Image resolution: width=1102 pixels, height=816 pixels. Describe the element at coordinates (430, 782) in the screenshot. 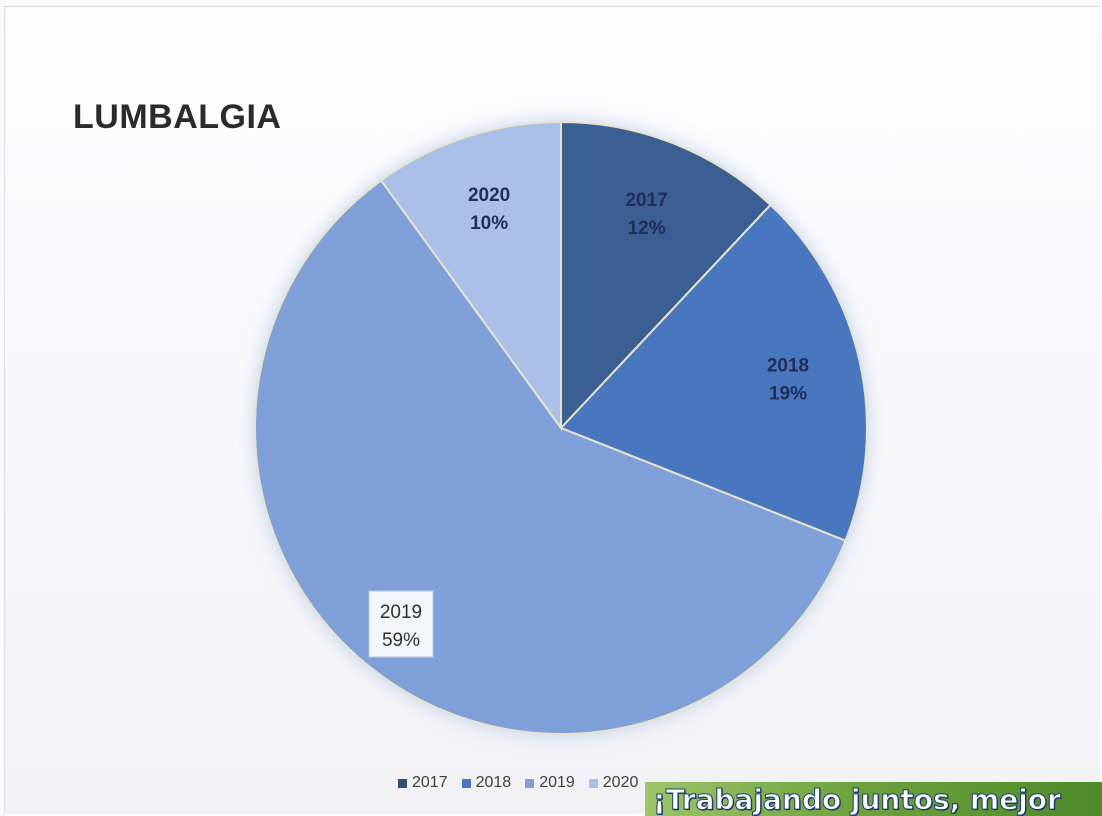

I see `legend-label: 2017` at that location.